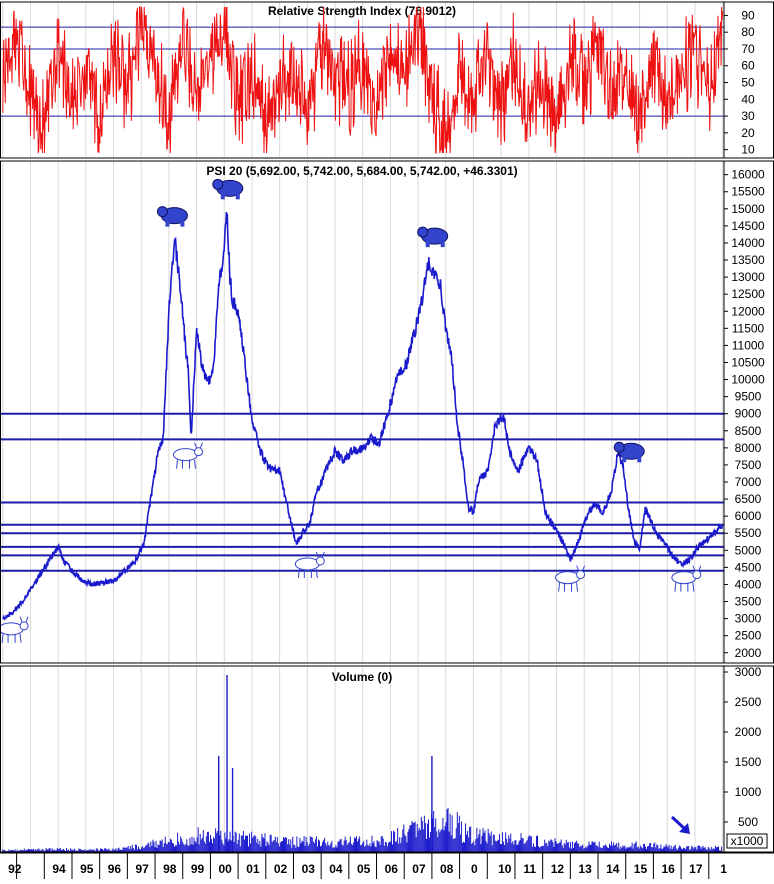 The height and width of the screenshot is (884, 774). I want to click on price-tick-label: 10500, so click(748, 362).